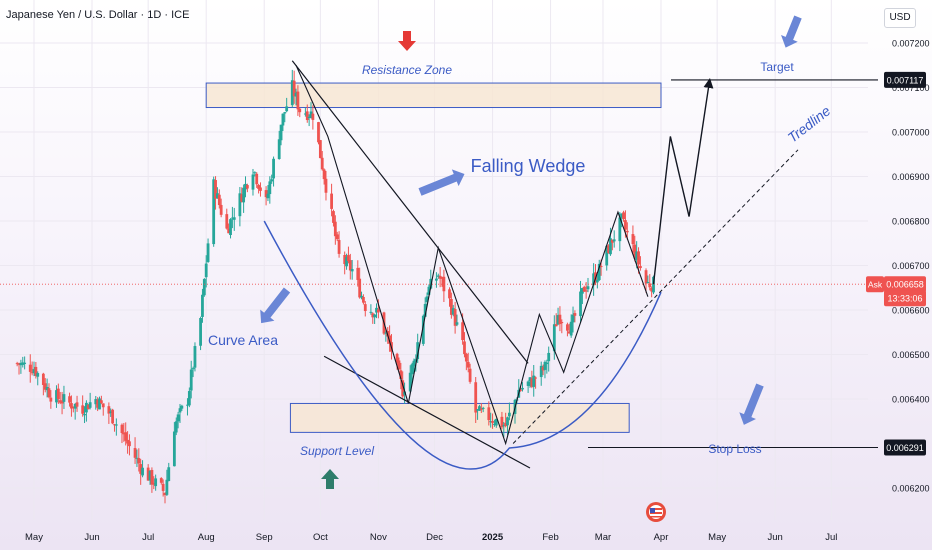 Image resolution: width=932 pixels, height=550 pixels. I want to click on time-tick-label: Feb, so click(550, 537).